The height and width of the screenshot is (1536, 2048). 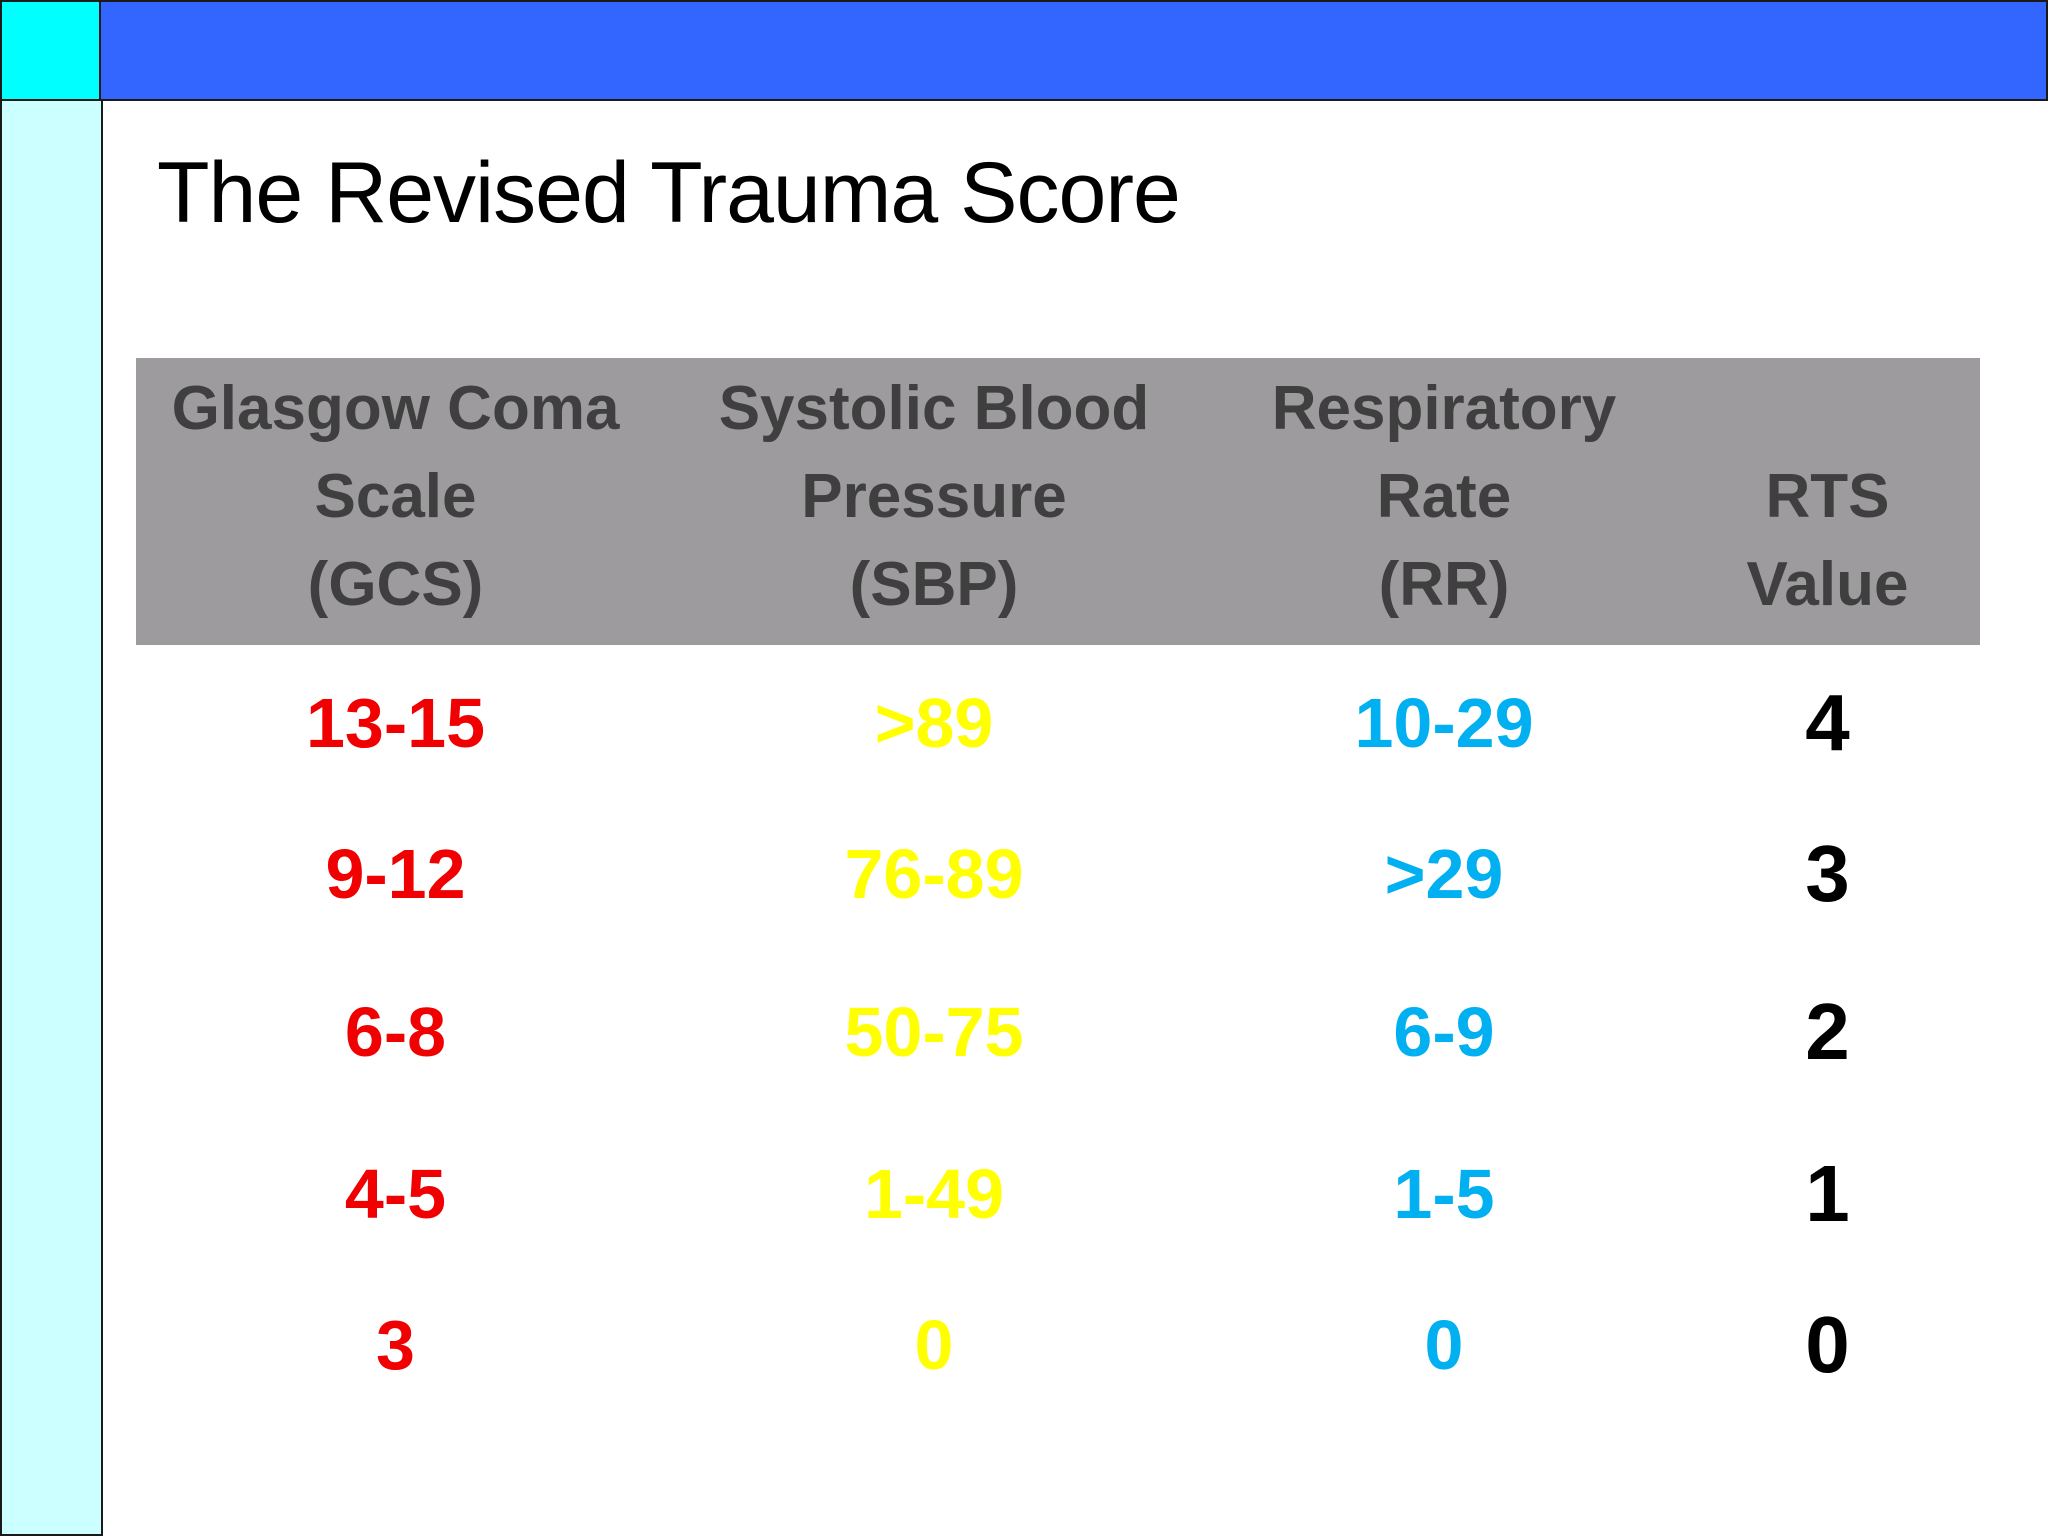 I want to click on header-gcs: Glasgow Coma Scale (GCS), so click(x=395, y=501).